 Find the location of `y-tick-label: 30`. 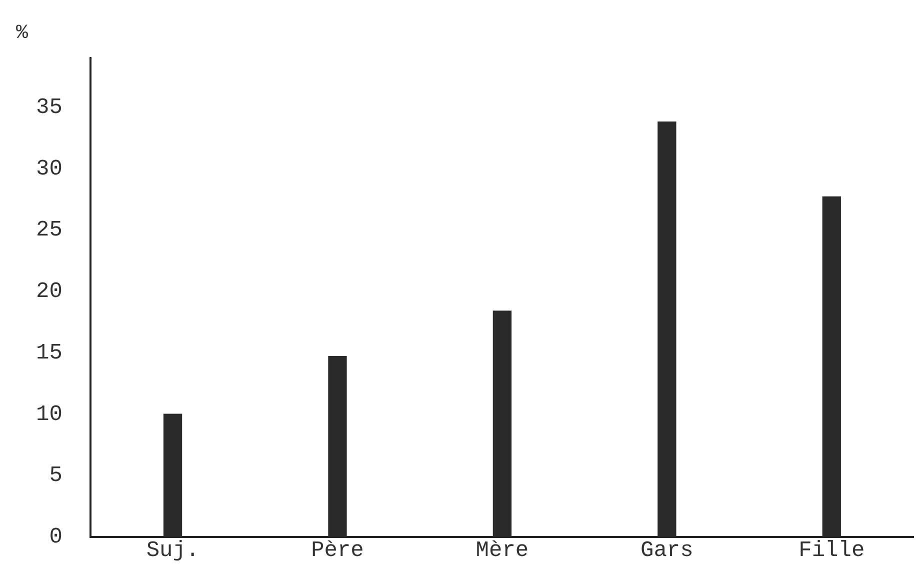

y-tick-label: 30 is located at coordinates (49, 169).